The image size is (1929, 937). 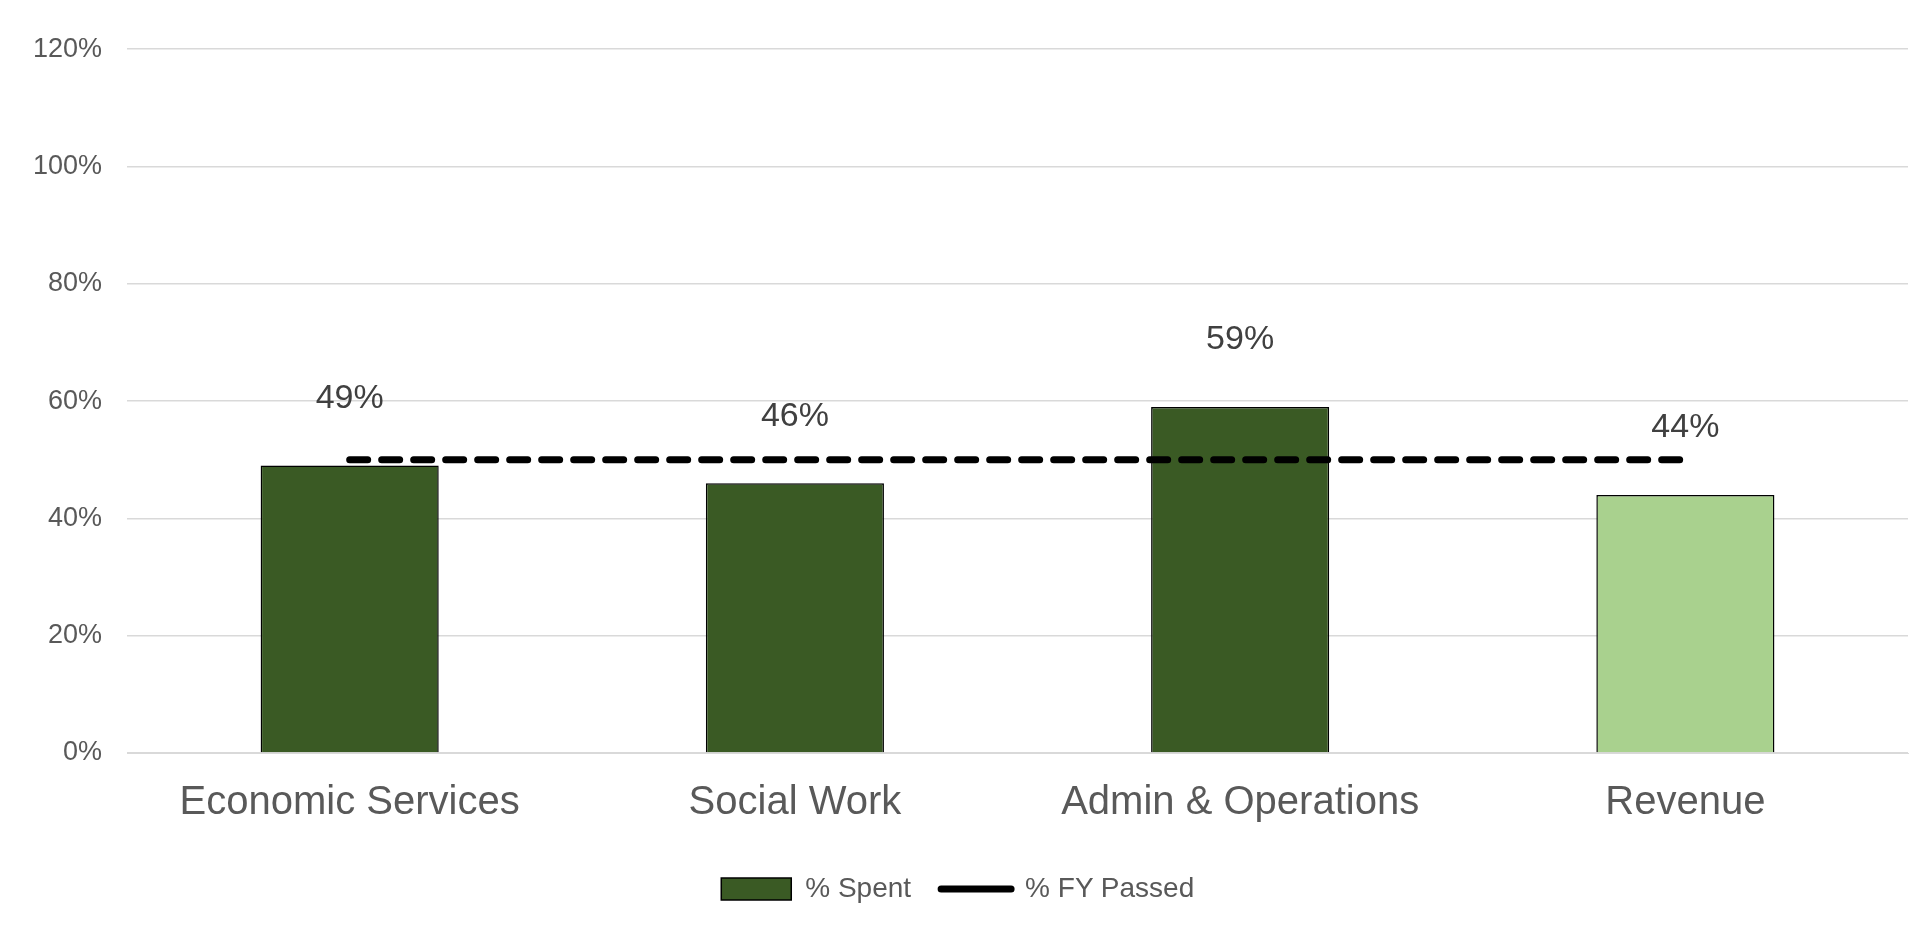 I want to click on data-label: 59%, so click(x=1240, y=337).